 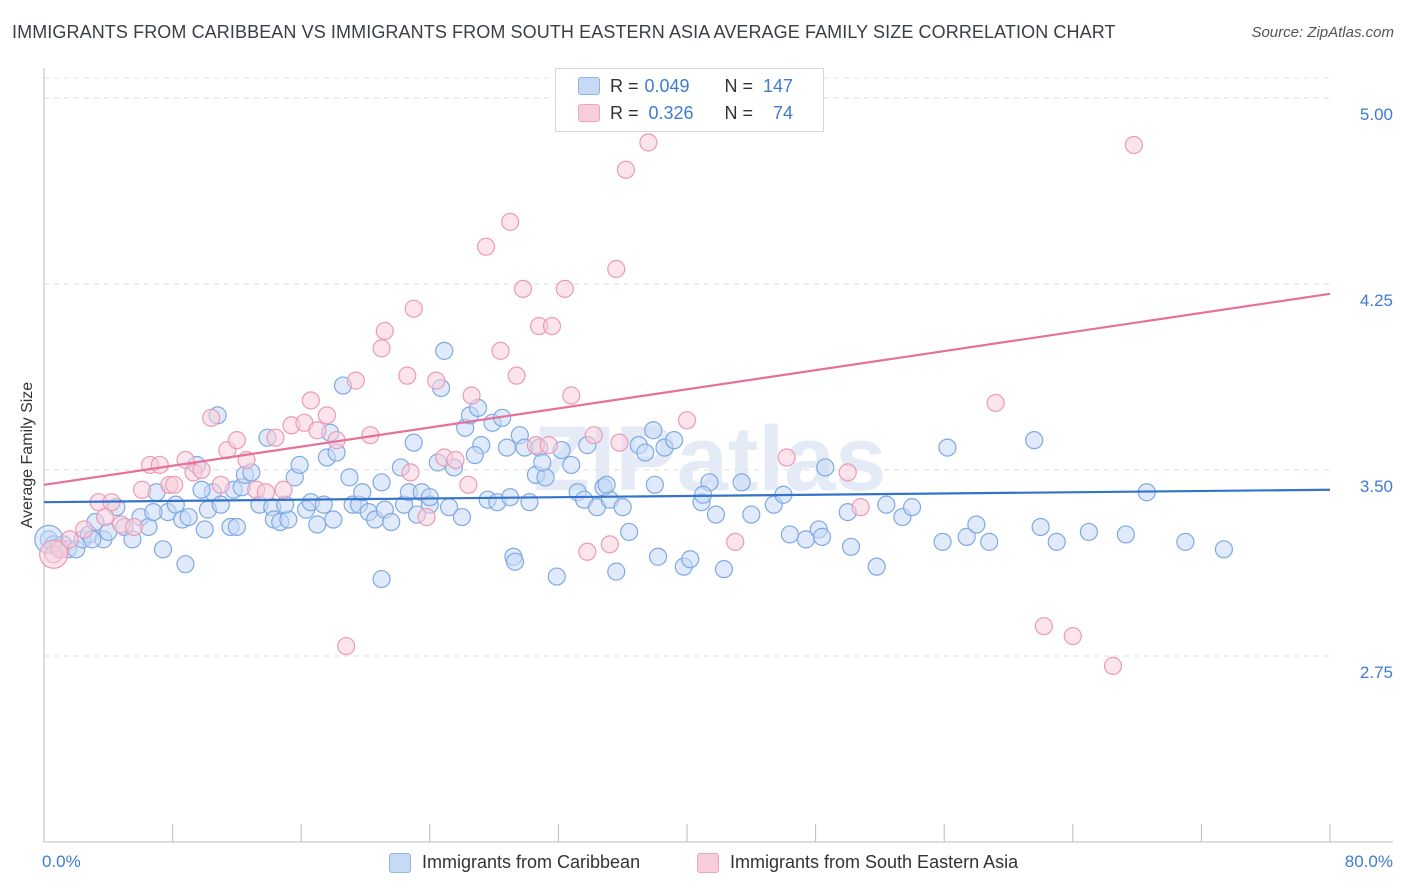 What do you see at coordinates (685, 113) in the screenshot?
I see `legend-row-sea: R = 0.326 N = 74` at bounding box center [685, 113].